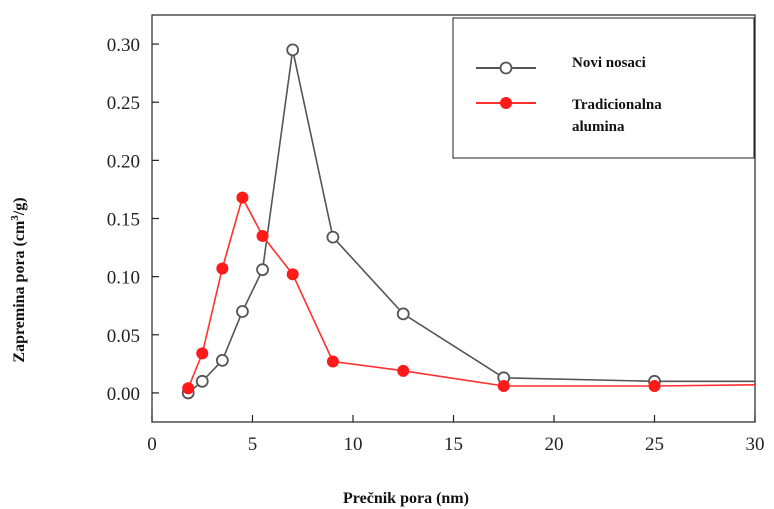 This screenshot has height=509, width=774. What do you see at coordinates (617, 105) in the screenshot?
I see `legend-label-tradicionalna-1: Tradicionalna` at bounding box center [617, 105].